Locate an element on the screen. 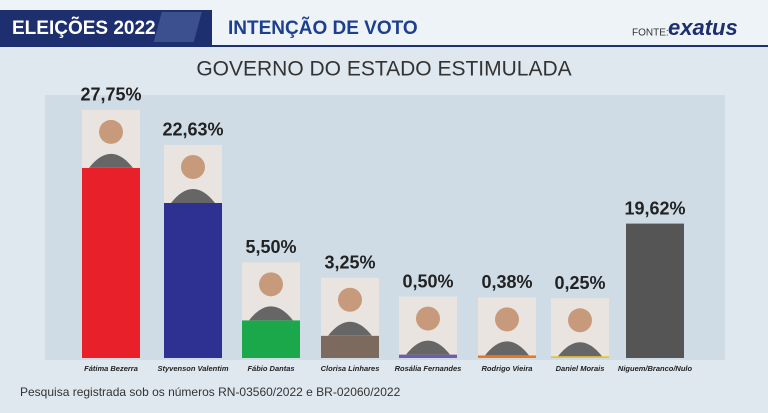  category-label: Clorisa Linhares is located at coordinates (350, 368).